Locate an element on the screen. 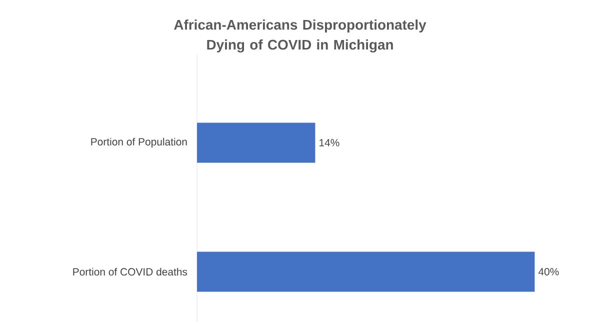 This screenshot has height=324, width=593. y-tick-label: Portion of COVID deaths is located at coordinates (130, 272).